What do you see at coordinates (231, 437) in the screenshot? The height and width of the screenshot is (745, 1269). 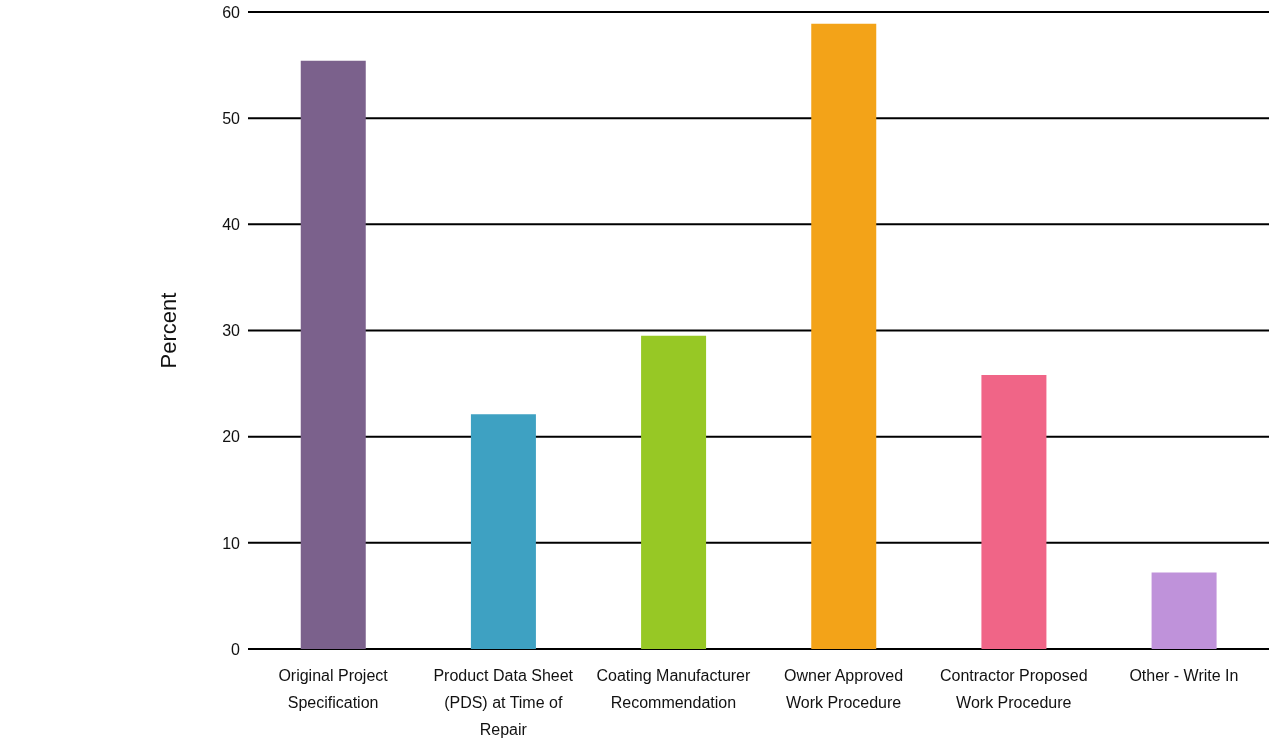 I see `y-tick-label: 20` at bounding box center [231, 437].